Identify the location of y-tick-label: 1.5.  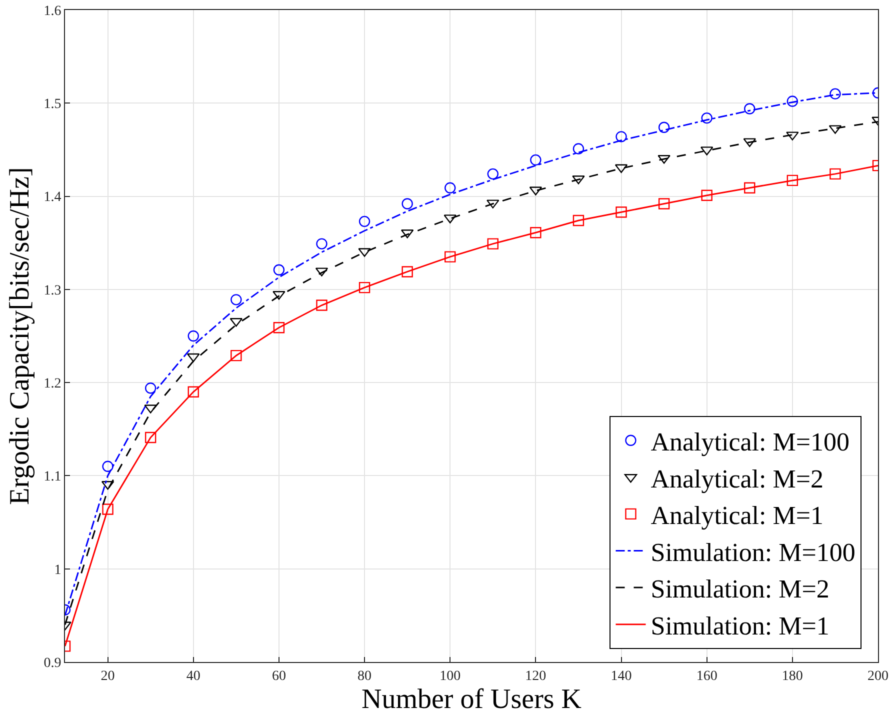
(53, 104).